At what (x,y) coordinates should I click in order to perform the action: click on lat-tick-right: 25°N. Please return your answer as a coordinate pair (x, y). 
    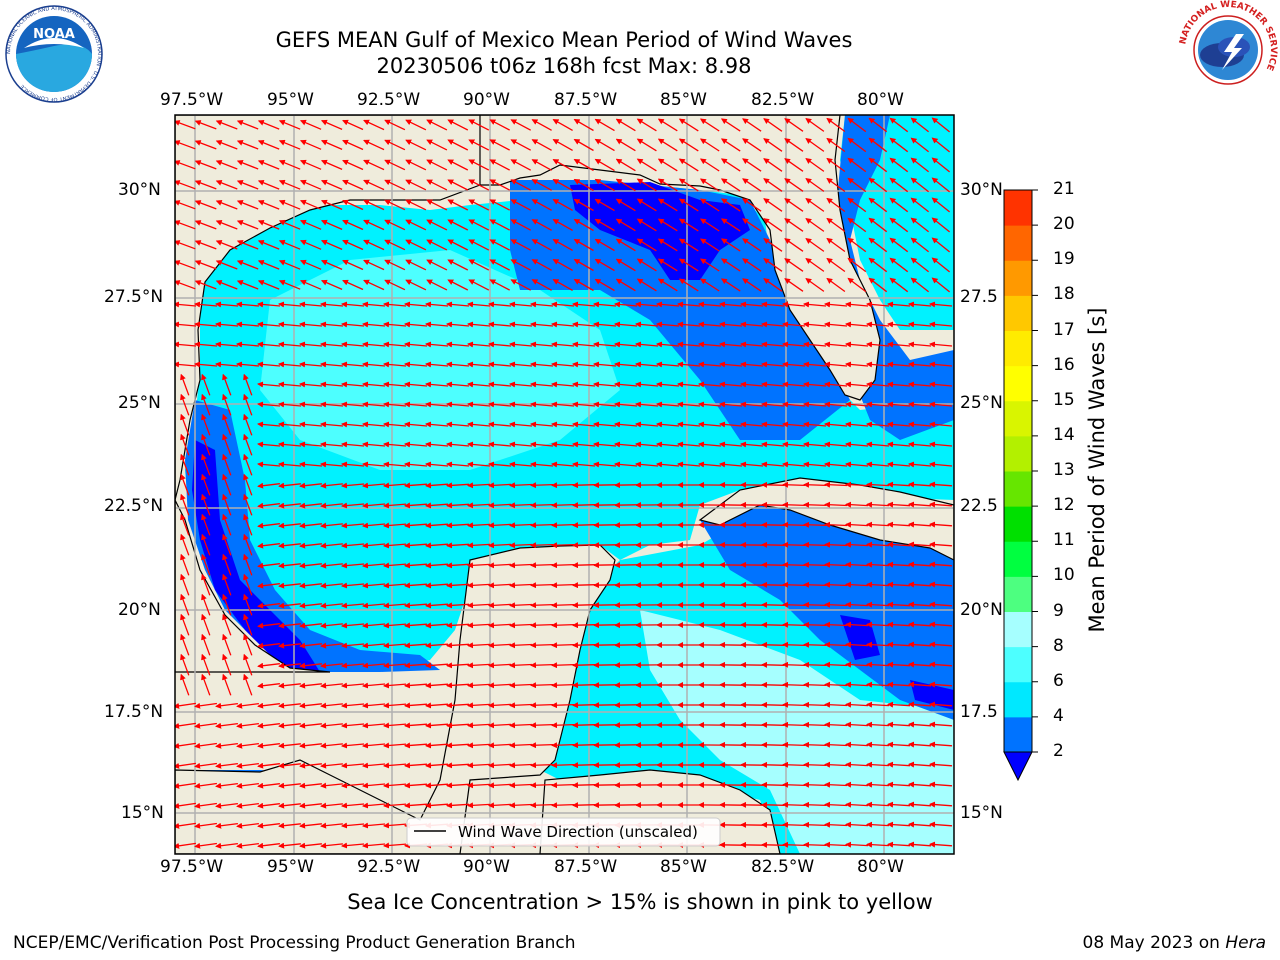
    Looking at the image, I should click on (981, 403).